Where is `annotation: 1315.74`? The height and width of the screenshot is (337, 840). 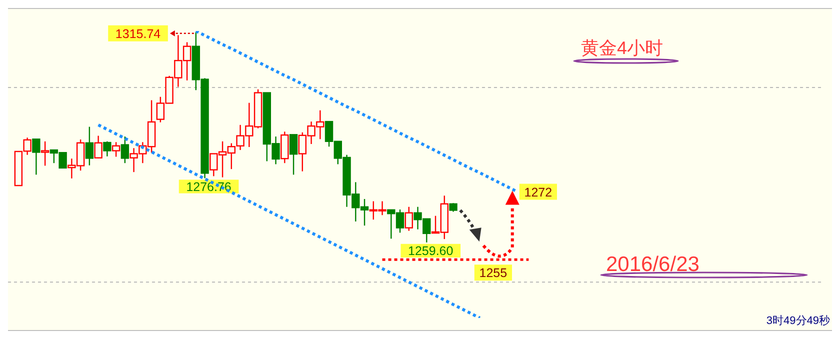 annotation: 1315.74 is located at coordinates (138, 33).